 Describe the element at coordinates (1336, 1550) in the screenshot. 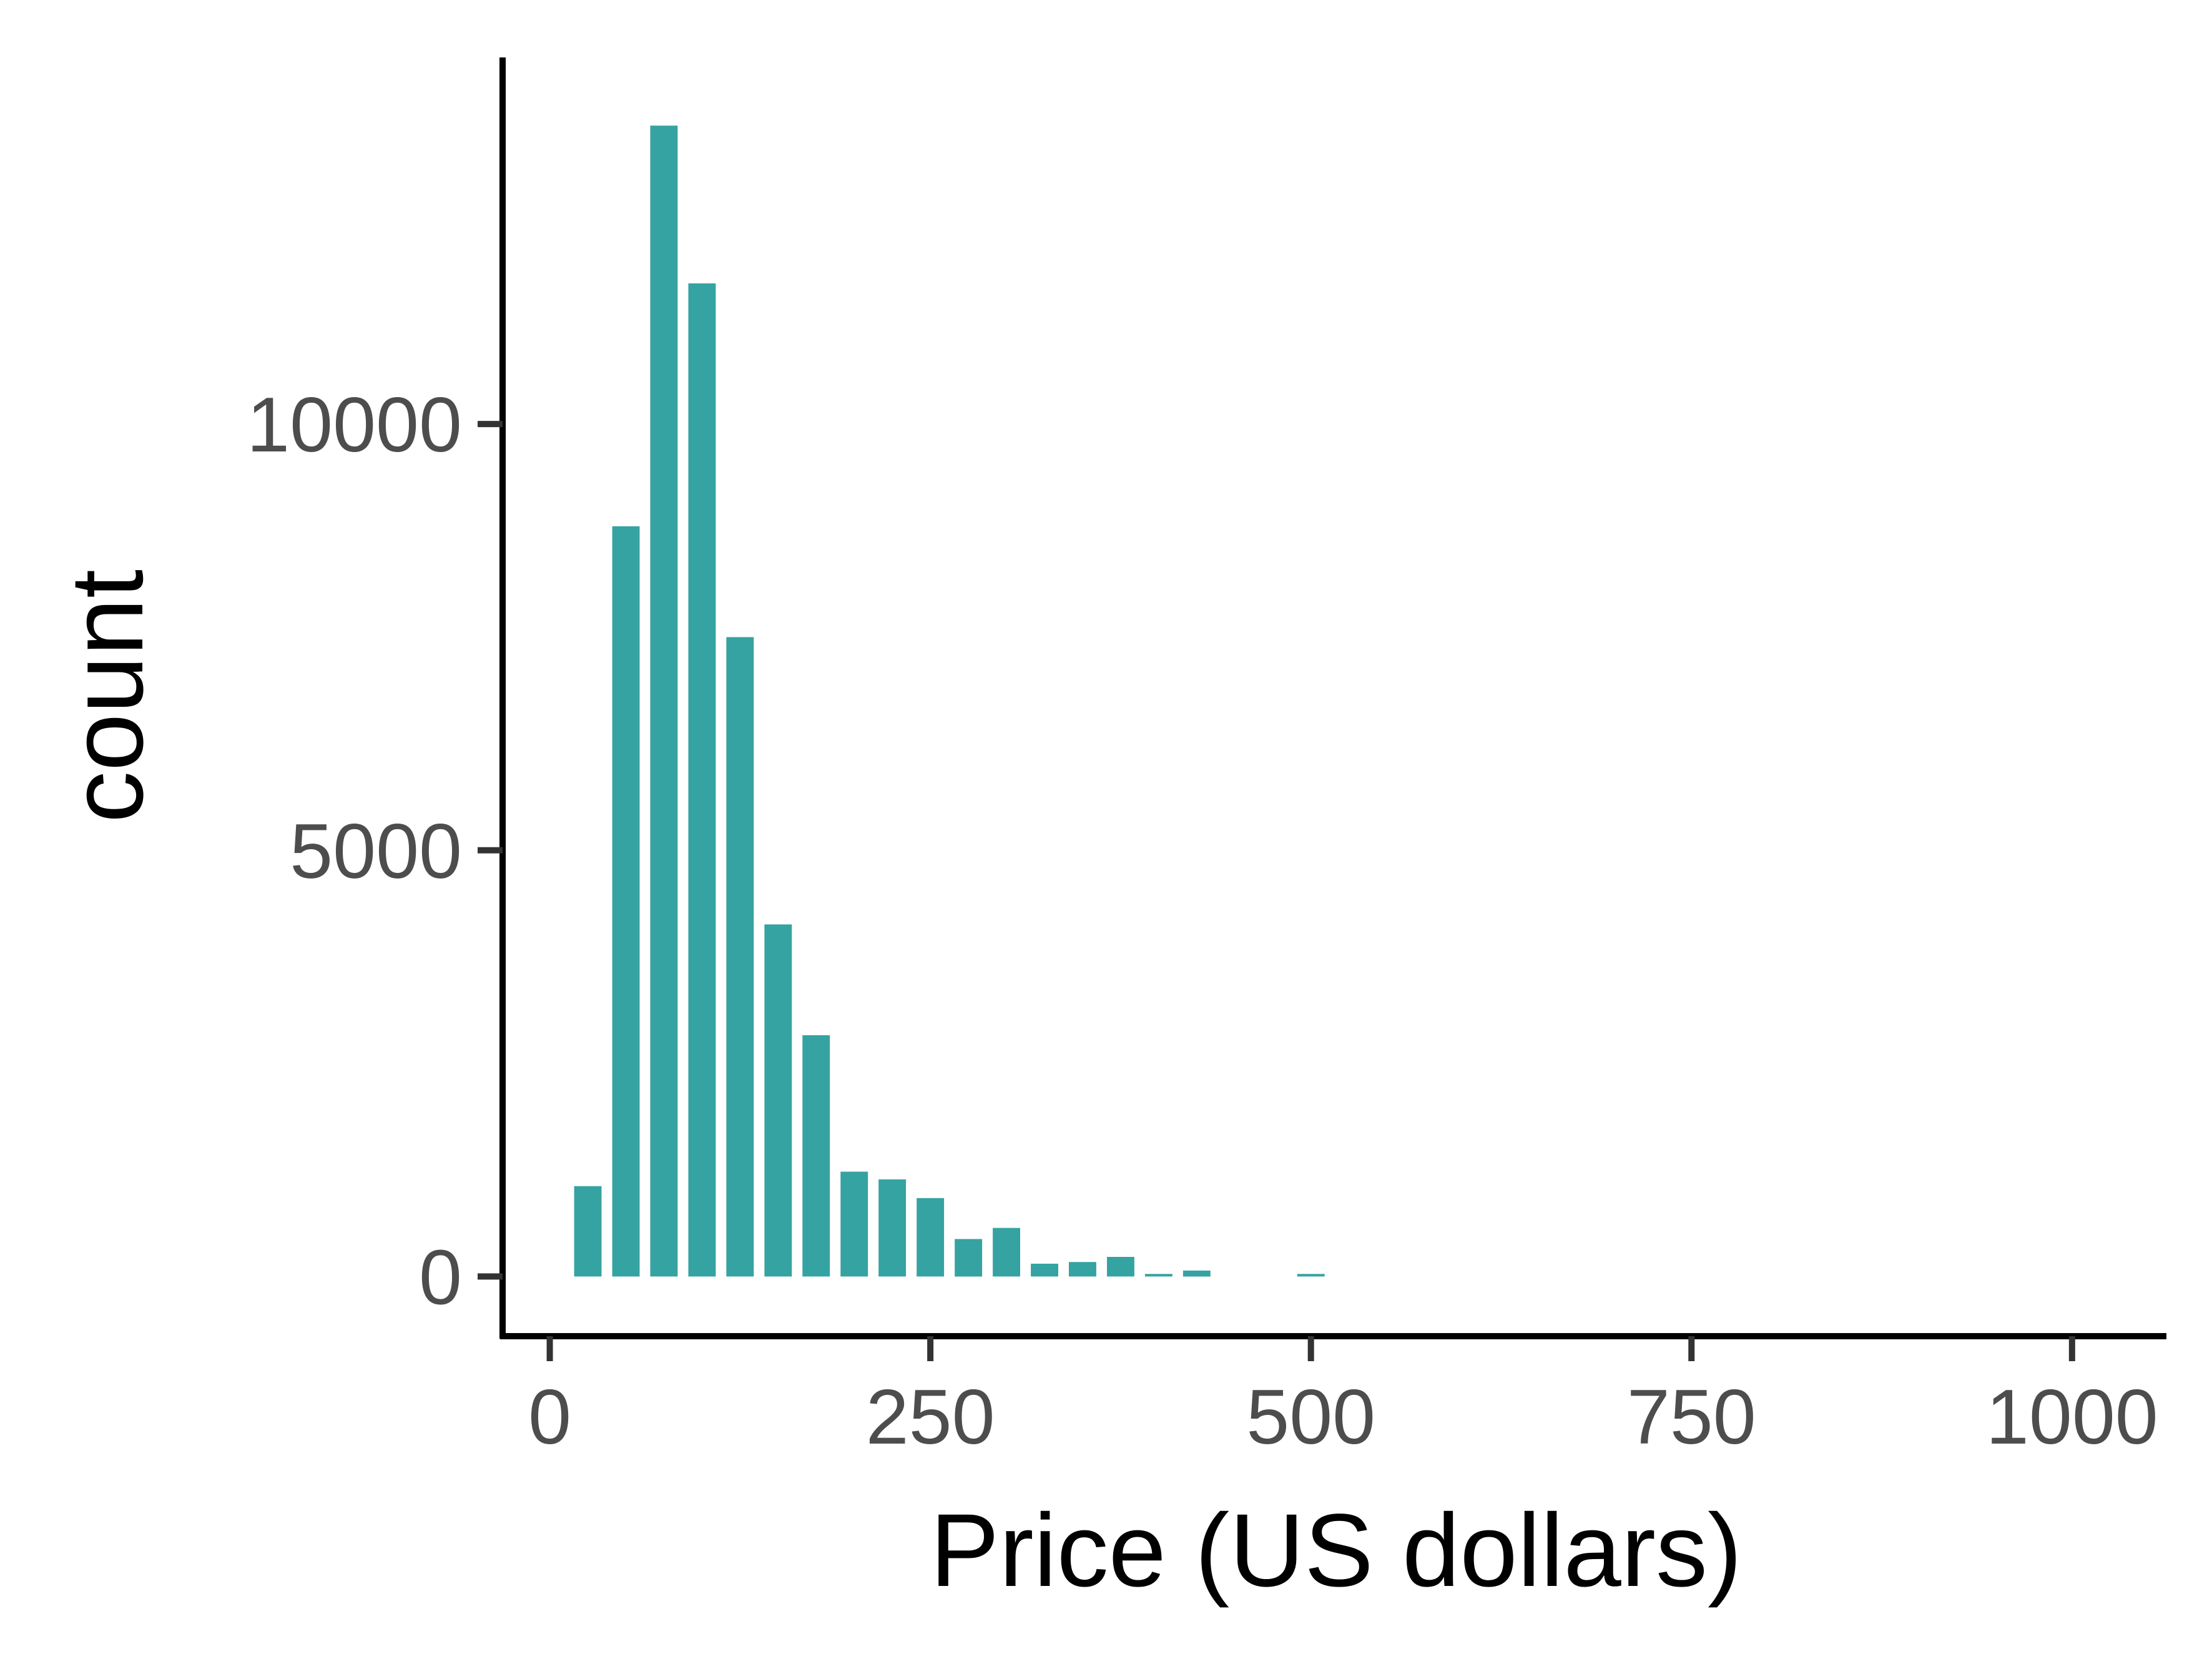

I see `x-axis-title: Price (US dollars)` at that location.